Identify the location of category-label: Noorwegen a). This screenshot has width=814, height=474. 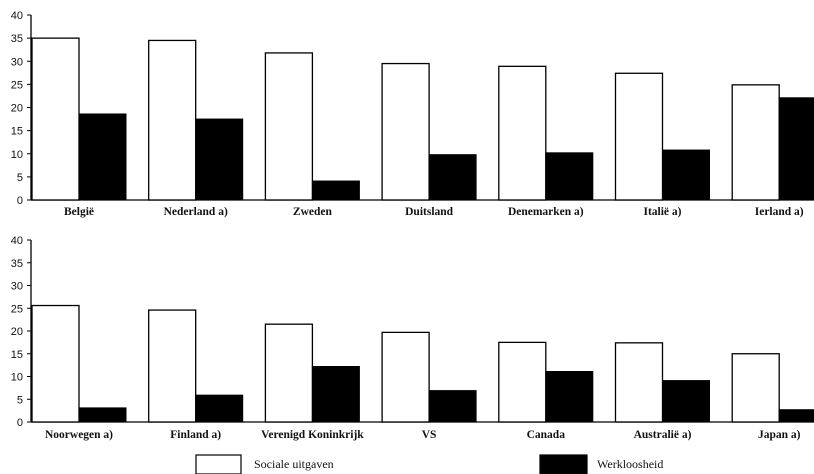
(79, 435).